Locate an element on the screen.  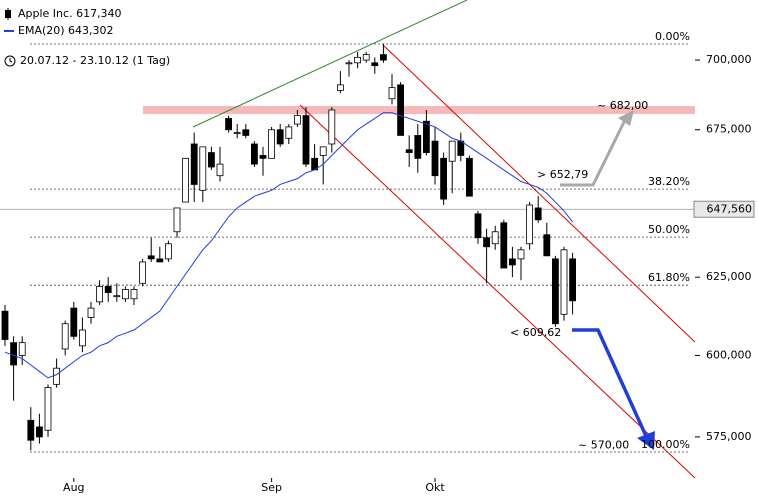
arrow-gray-head is located at coordinates (626, 118).